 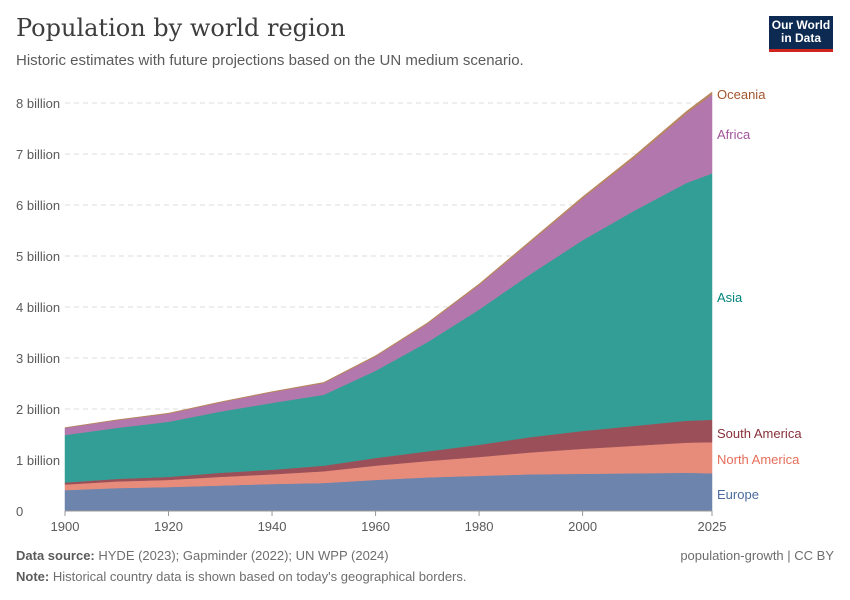 What do you see at coordinates (801, 25) in the screenshot?
I see `logo-line-1: Our World` at bounding box center [801, 25].